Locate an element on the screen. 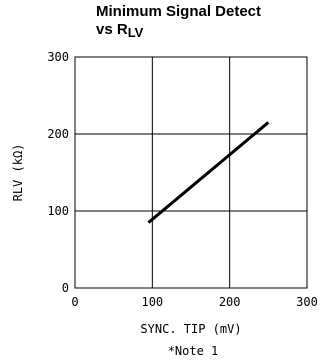 The height and width of the screenshot is (362, 324). x-axis-label: SYNC. TIP (mV) is located at coordinates (190, 329).